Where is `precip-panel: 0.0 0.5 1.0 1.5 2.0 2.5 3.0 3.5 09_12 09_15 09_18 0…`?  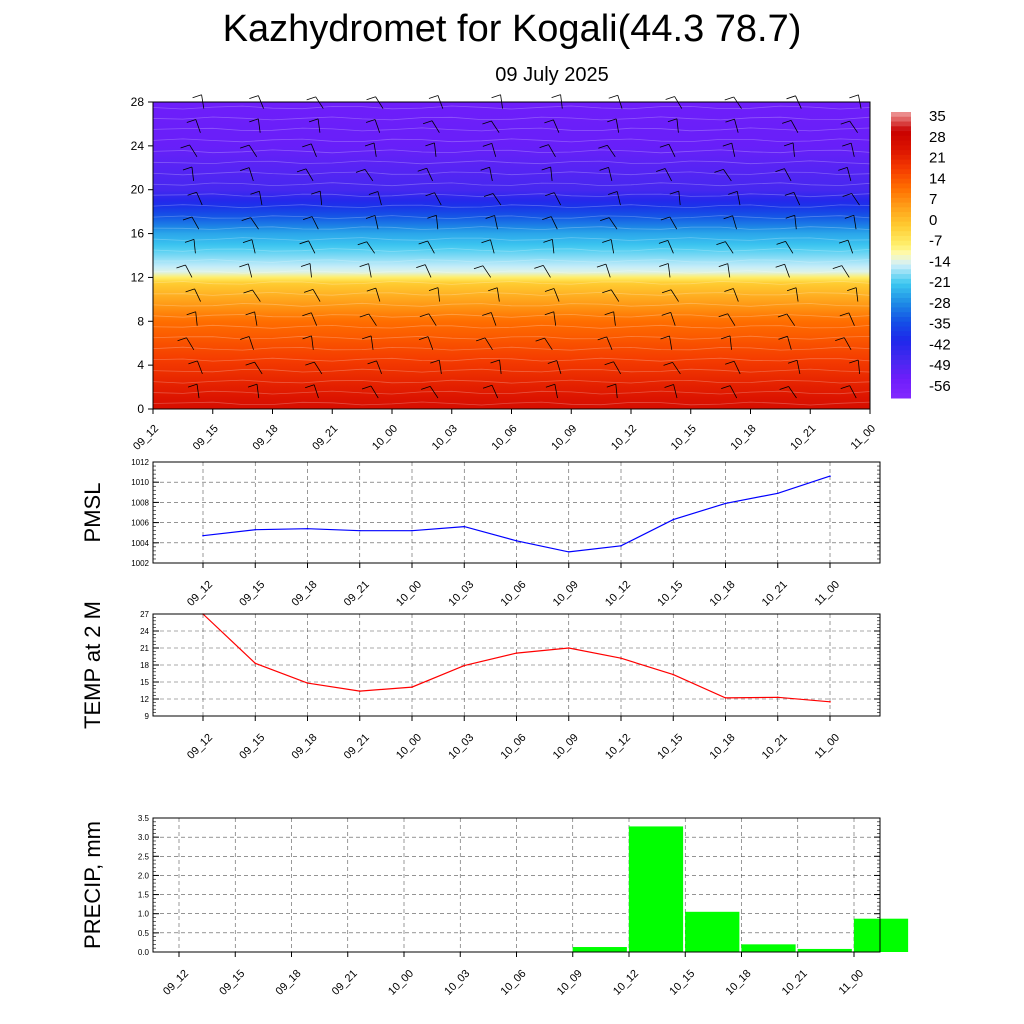 precip-panel: 0.0 0.5 1.0 1.5 2.0 2.5 3.0 3.5 09_12 09_15 09_18 0… is located at coordinates (494, 906).